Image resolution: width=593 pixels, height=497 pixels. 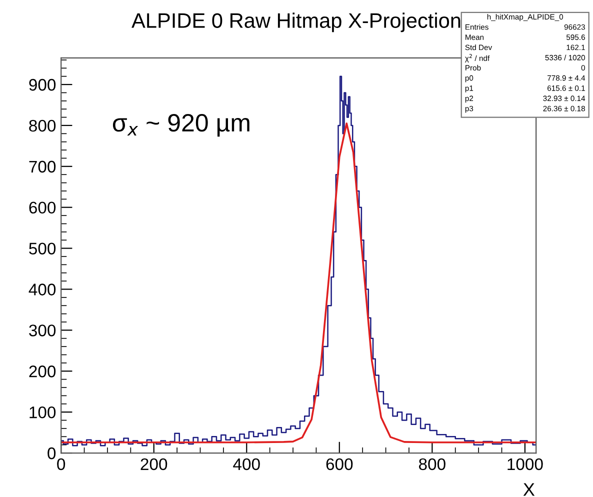 What do you see at coordinates (42, 166) in the screenshot?
I see `y-tick-label: 700` at bounding box center [42, 166].